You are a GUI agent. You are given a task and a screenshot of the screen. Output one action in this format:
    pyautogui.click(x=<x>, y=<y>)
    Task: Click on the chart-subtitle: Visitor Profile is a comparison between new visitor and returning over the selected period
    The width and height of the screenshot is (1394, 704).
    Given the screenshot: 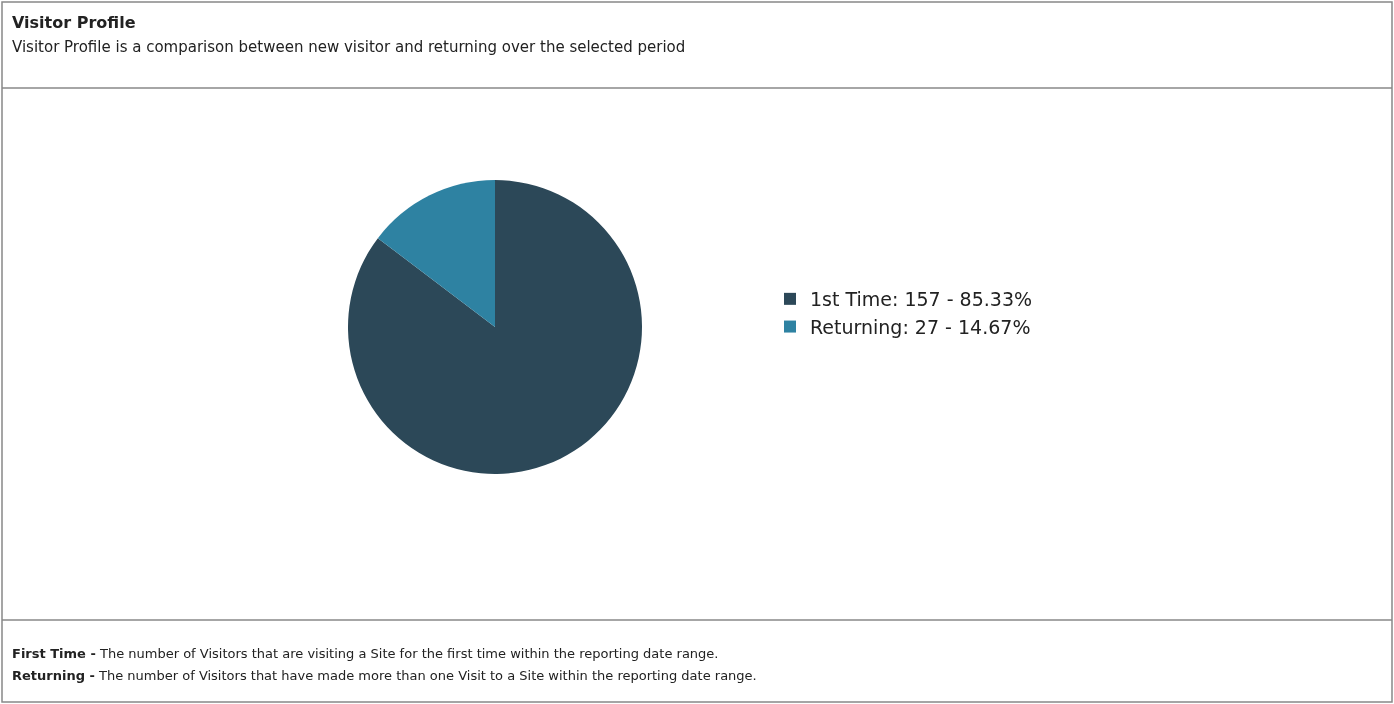 What is the action you would take?
    pyautogui.click(x=349, y=47)
    